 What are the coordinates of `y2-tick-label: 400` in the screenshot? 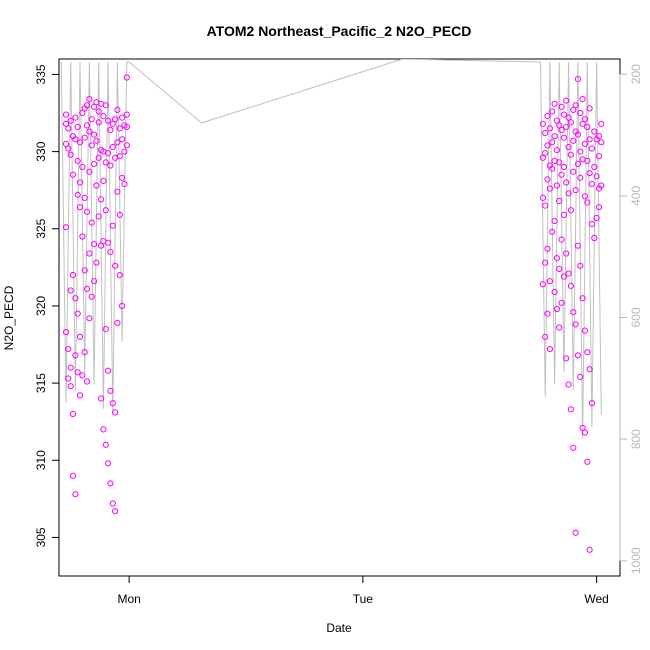 It's located at (636, 196).